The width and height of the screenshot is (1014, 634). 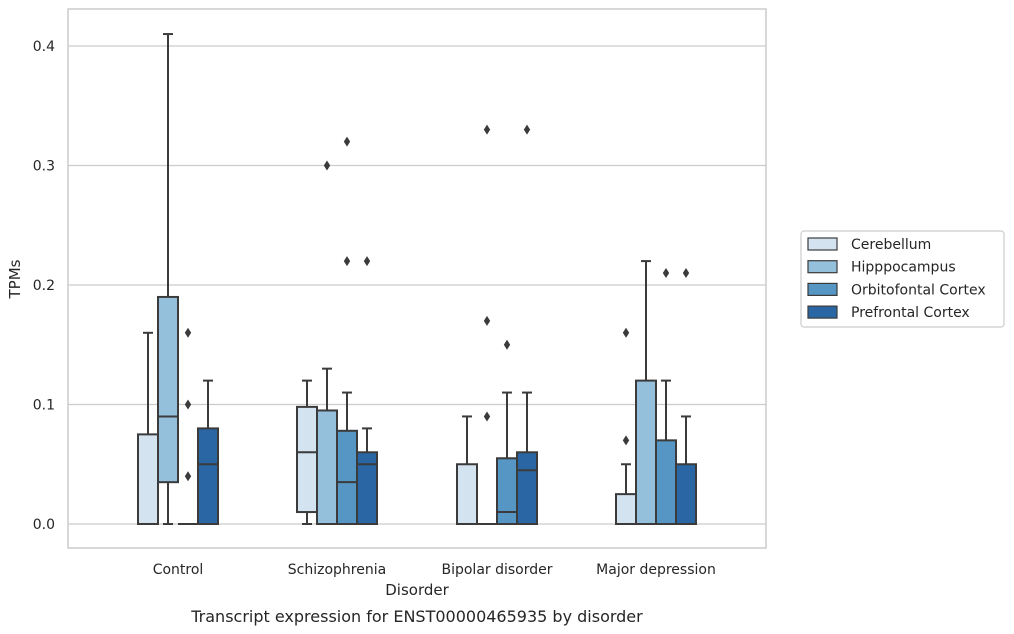 I want to click on x-axis-title: Disorder, so click(x=417, y=590).